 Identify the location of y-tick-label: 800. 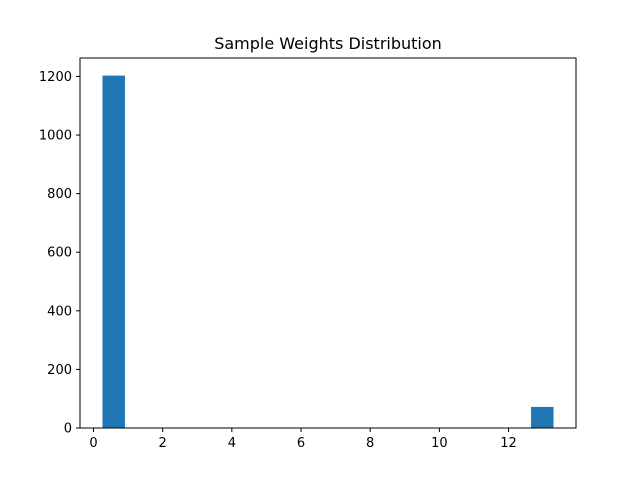
(59, 194).